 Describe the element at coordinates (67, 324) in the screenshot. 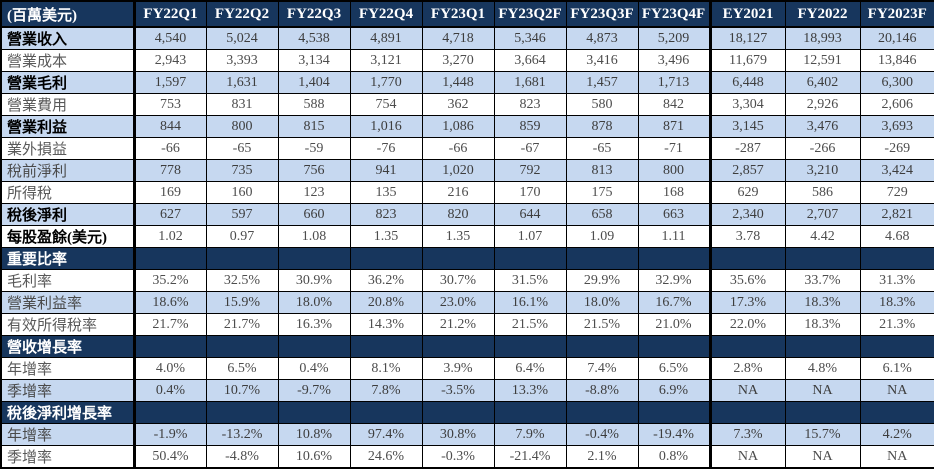

I see `row-label: 有效所得稅率` at that location.